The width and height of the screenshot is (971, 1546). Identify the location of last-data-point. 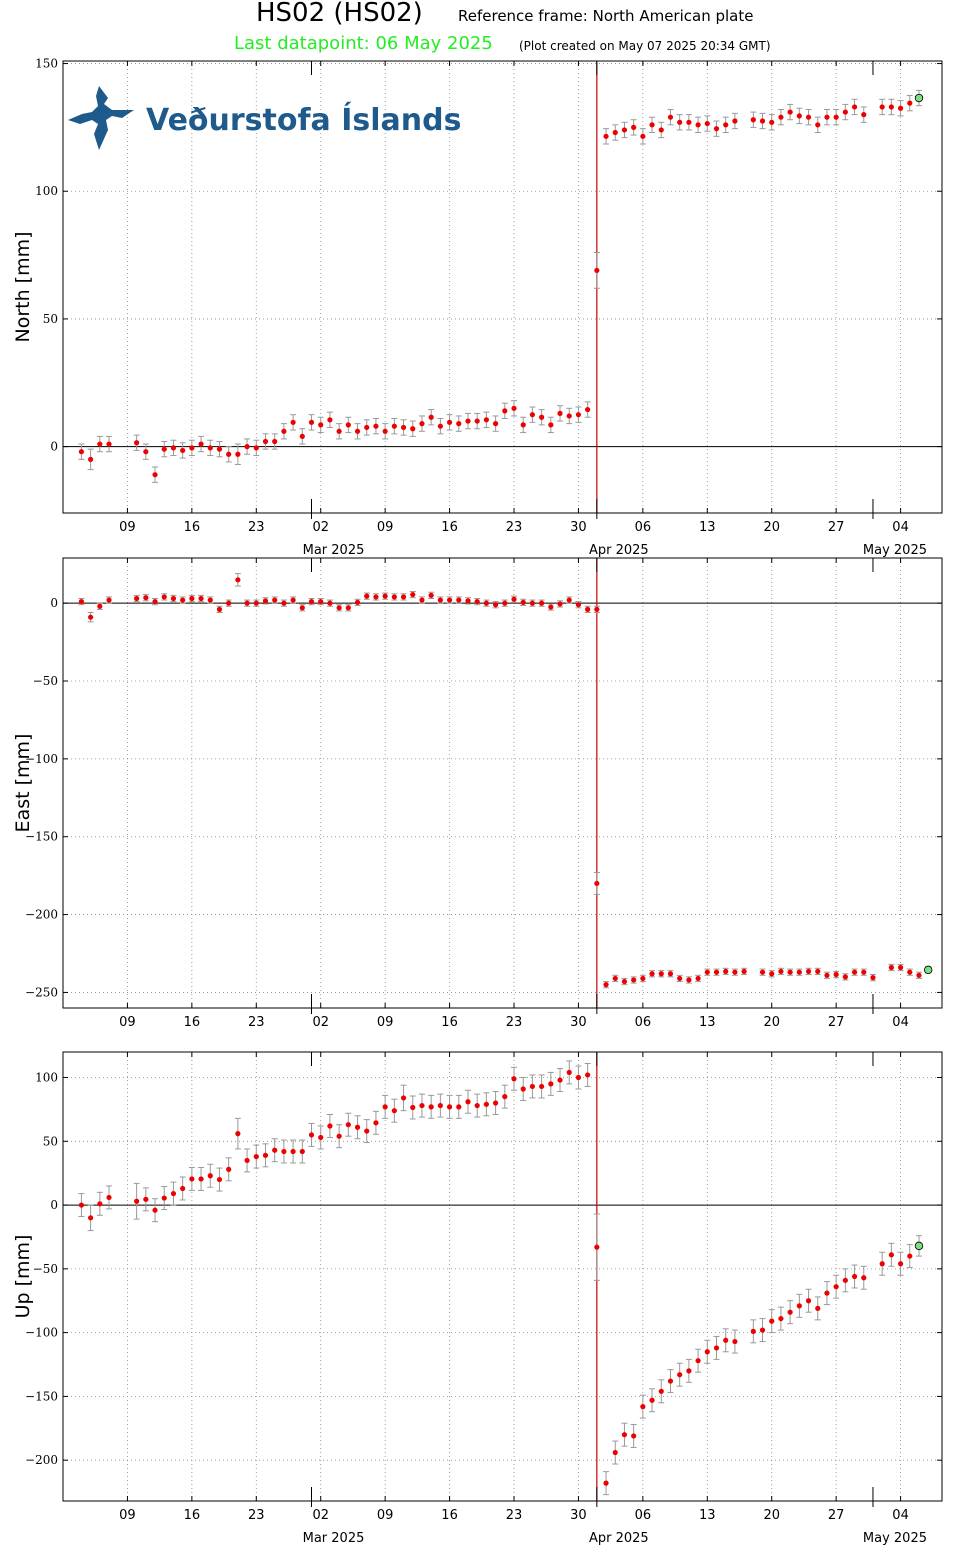
(919, 98).